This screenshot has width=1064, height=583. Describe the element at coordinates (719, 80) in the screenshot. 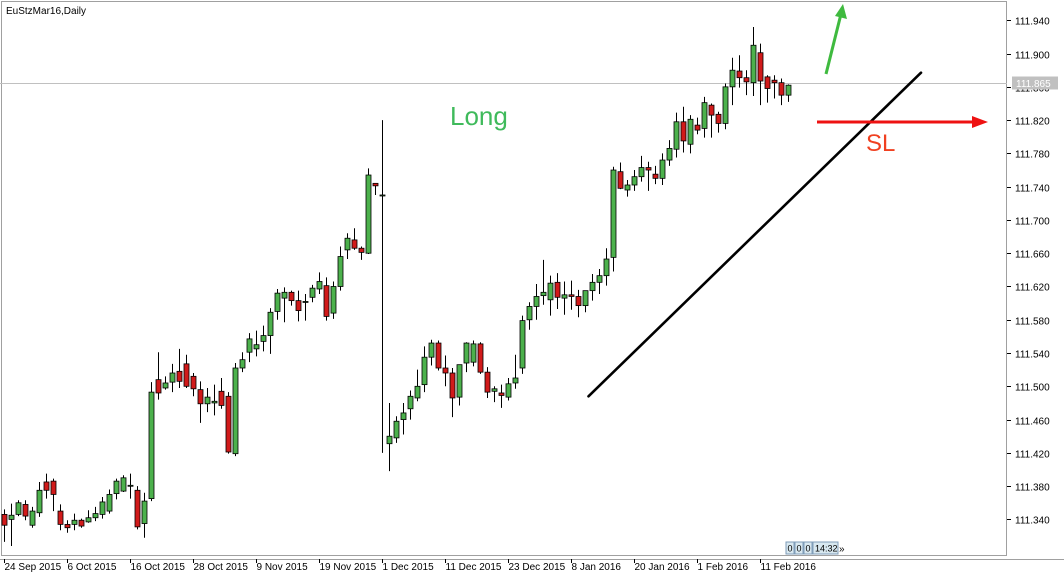

I see `annotations: Long SL` at that location.